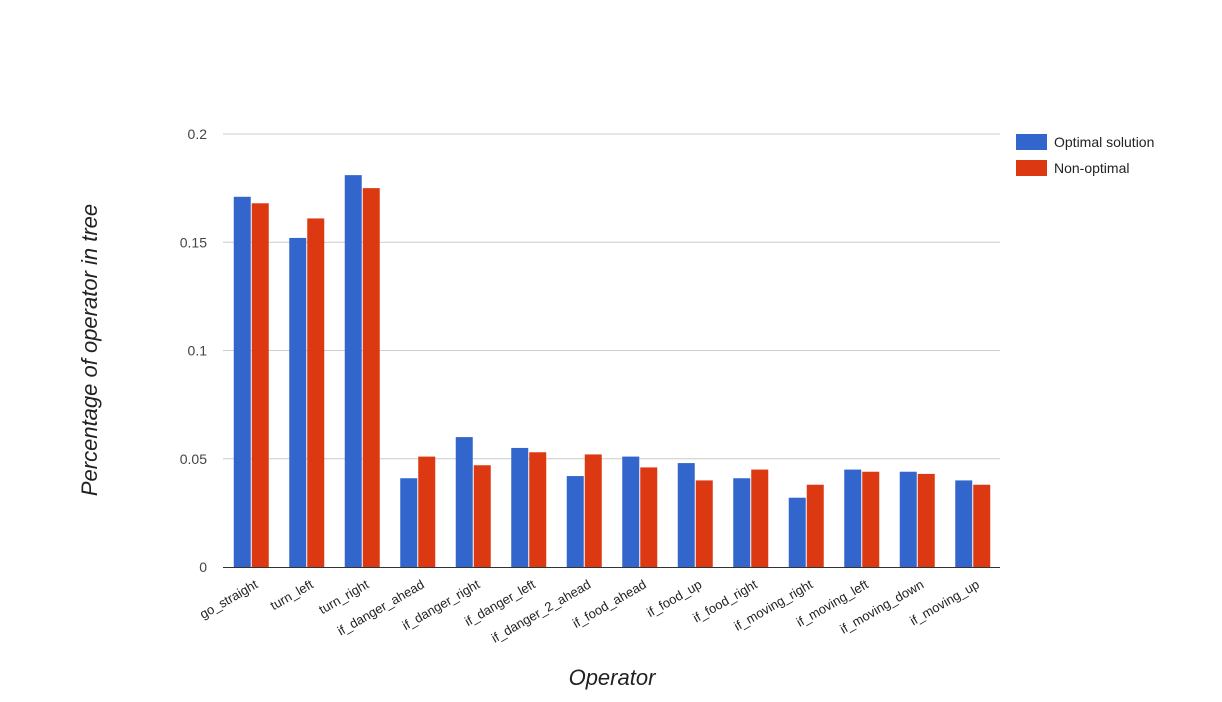  I want to click on y-axis-title: Percentage of operator in tree, so click(89, 350).